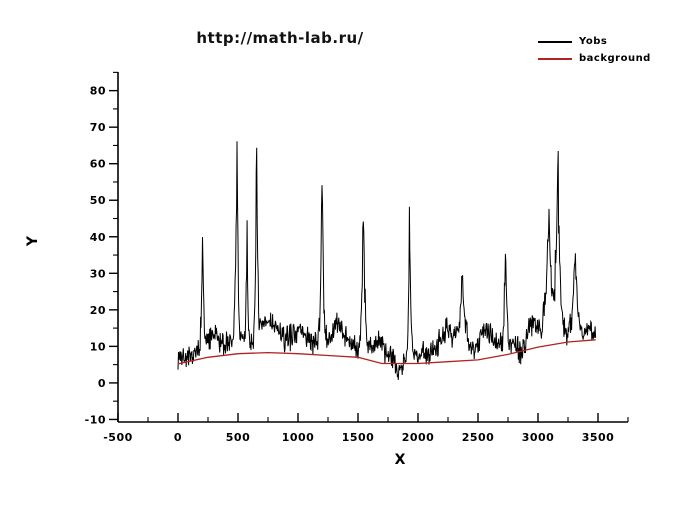  What do you see at coordinates (98, 273) in the screenshot?
I see `y-tick-label: 30` at bounding box center [98, 273].